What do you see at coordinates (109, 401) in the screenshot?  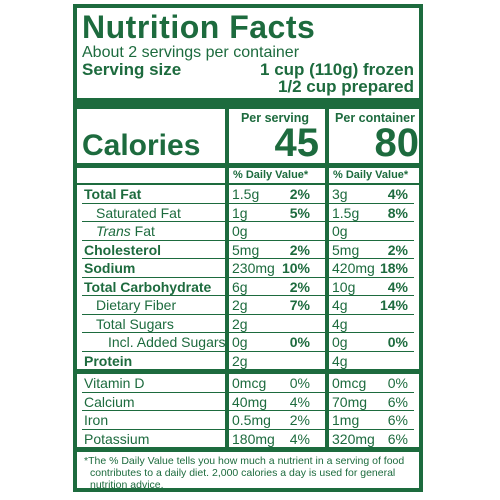 I see `nutrient-name: Calcium` at bounding box center [109, 401].